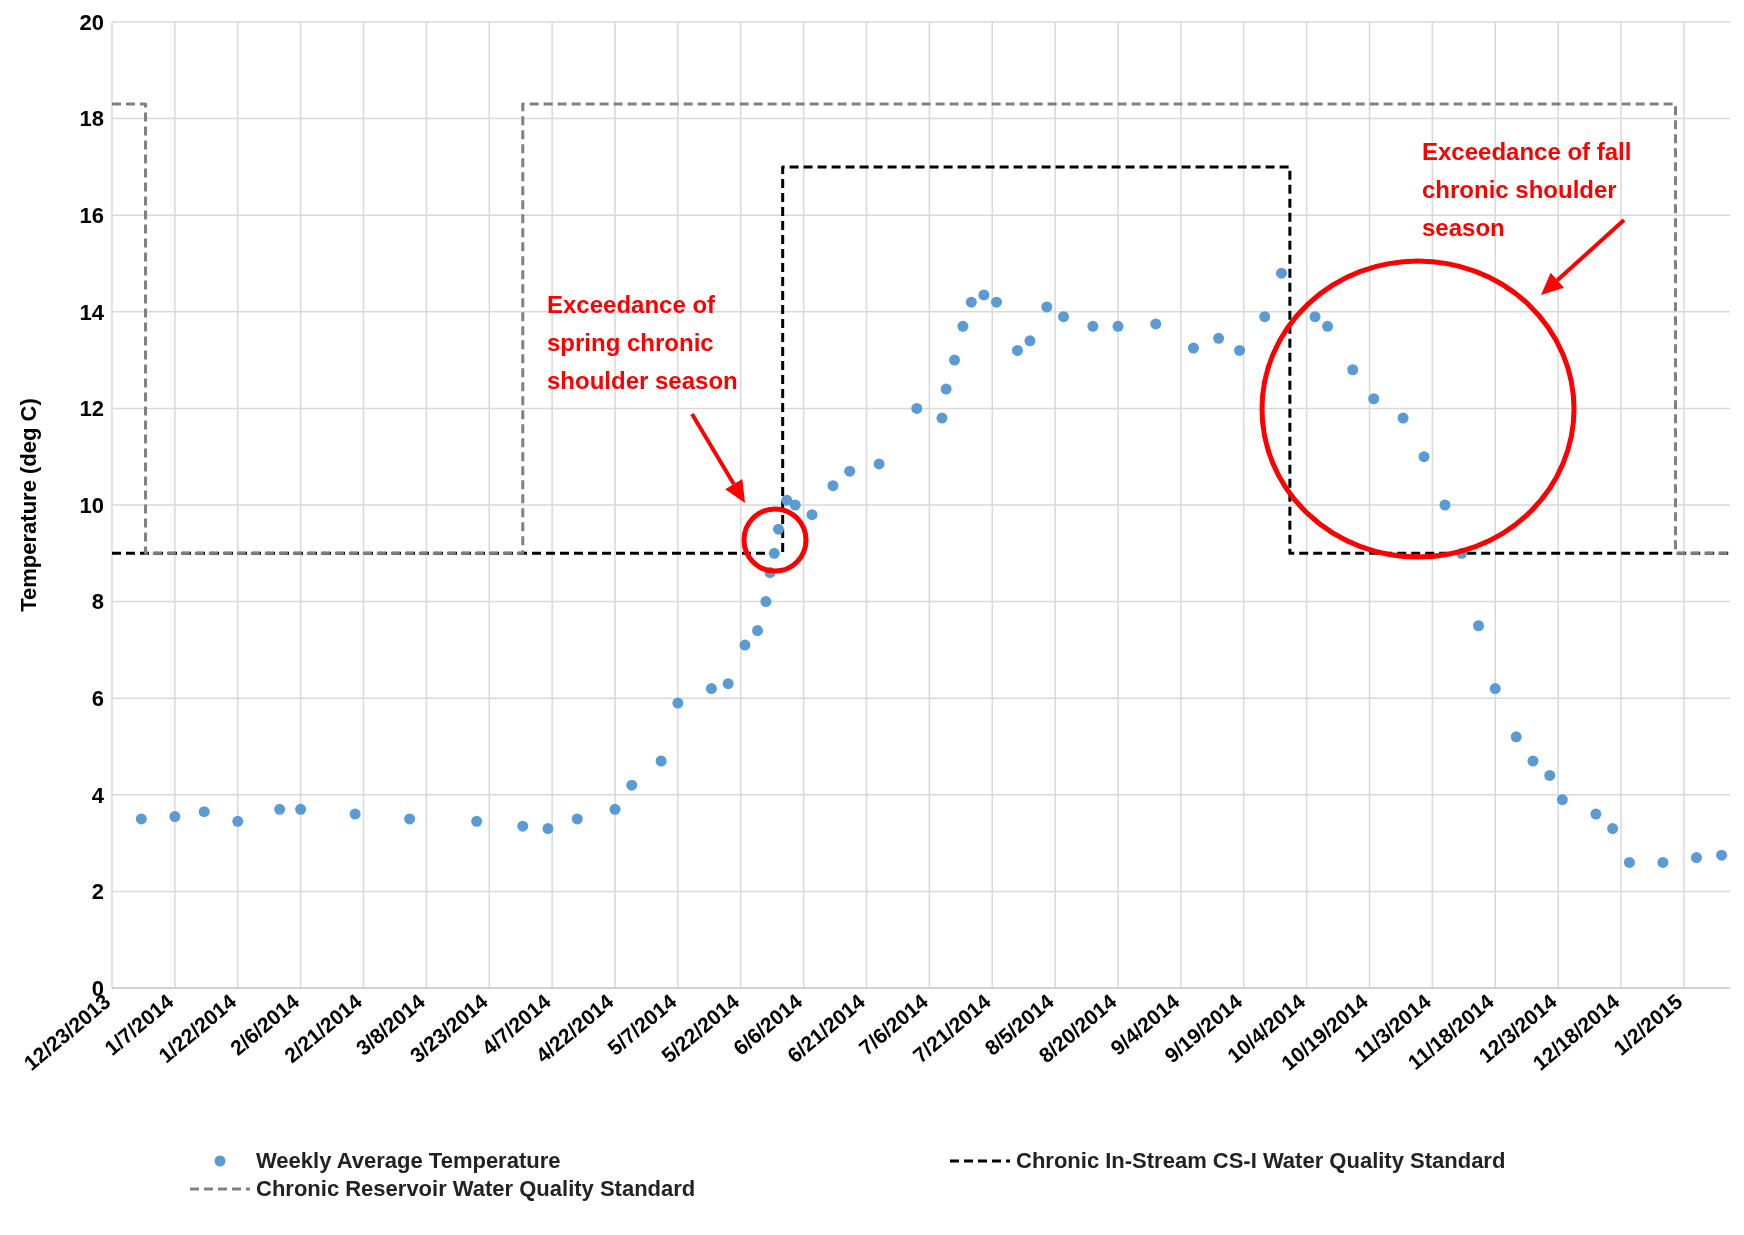 The image size is (1744, 1235). What do you see at coordinates (91, 216) in the screenshot?
I see `y-tick-label: 16` at bounding box center [91, 216].